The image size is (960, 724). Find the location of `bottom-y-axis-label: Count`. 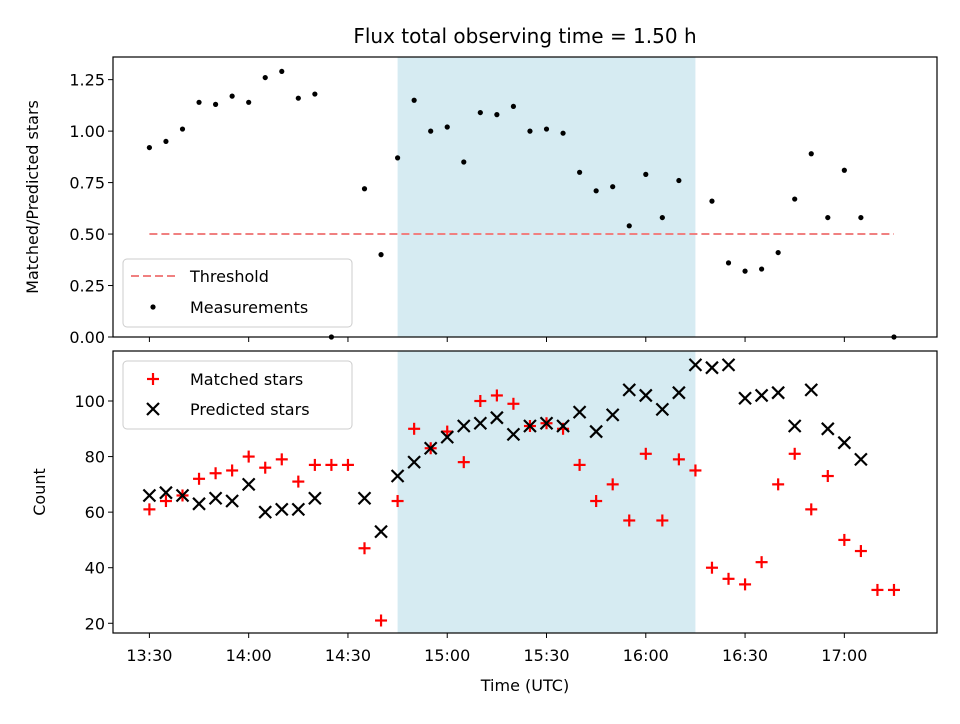

bottom-y-axis-label: Count is located at coordinates (39, 492).